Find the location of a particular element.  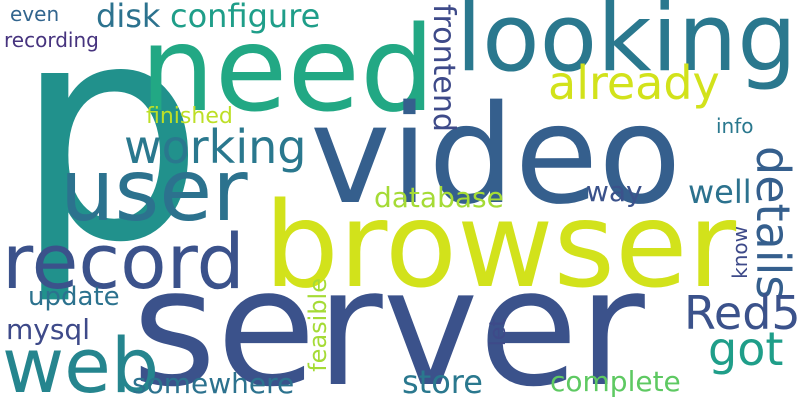

word-feasible: feasible is located at coordinates (318, 325).